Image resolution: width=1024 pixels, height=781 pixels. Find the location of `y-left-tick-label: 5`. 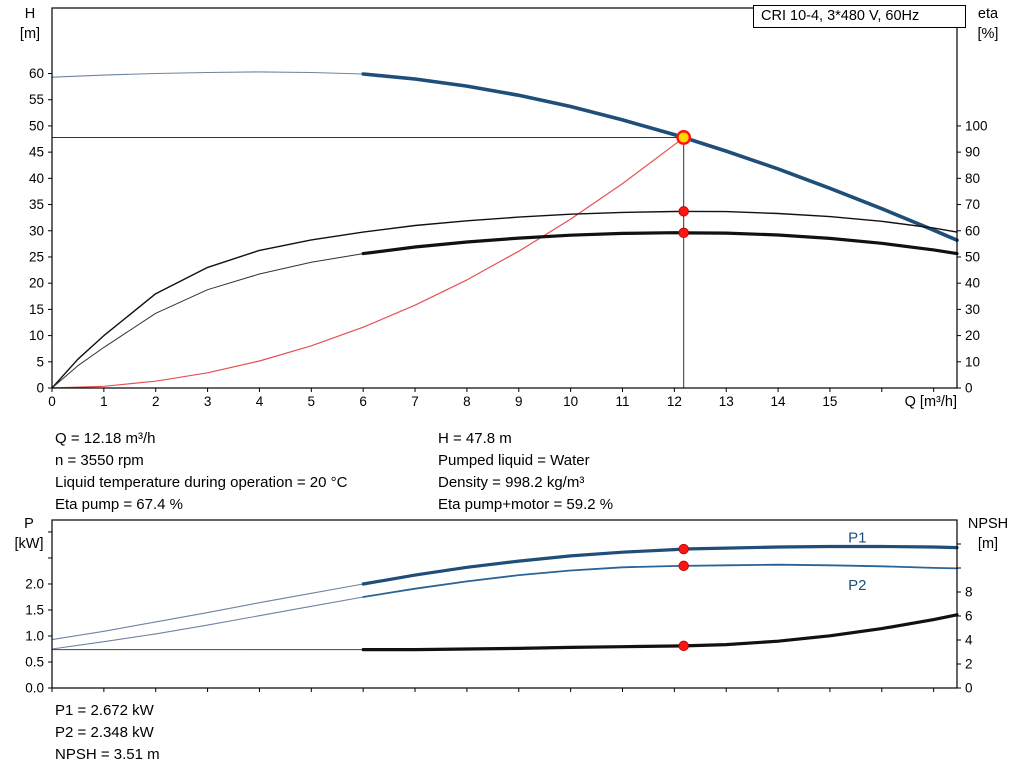

y-left-tick-label: 5 is located at coordinates (40, 361).